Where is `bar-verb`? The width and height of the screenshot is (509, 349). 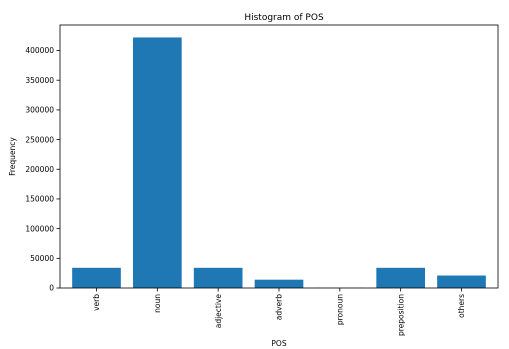 bar-verb is located at coordinates (96, 277).